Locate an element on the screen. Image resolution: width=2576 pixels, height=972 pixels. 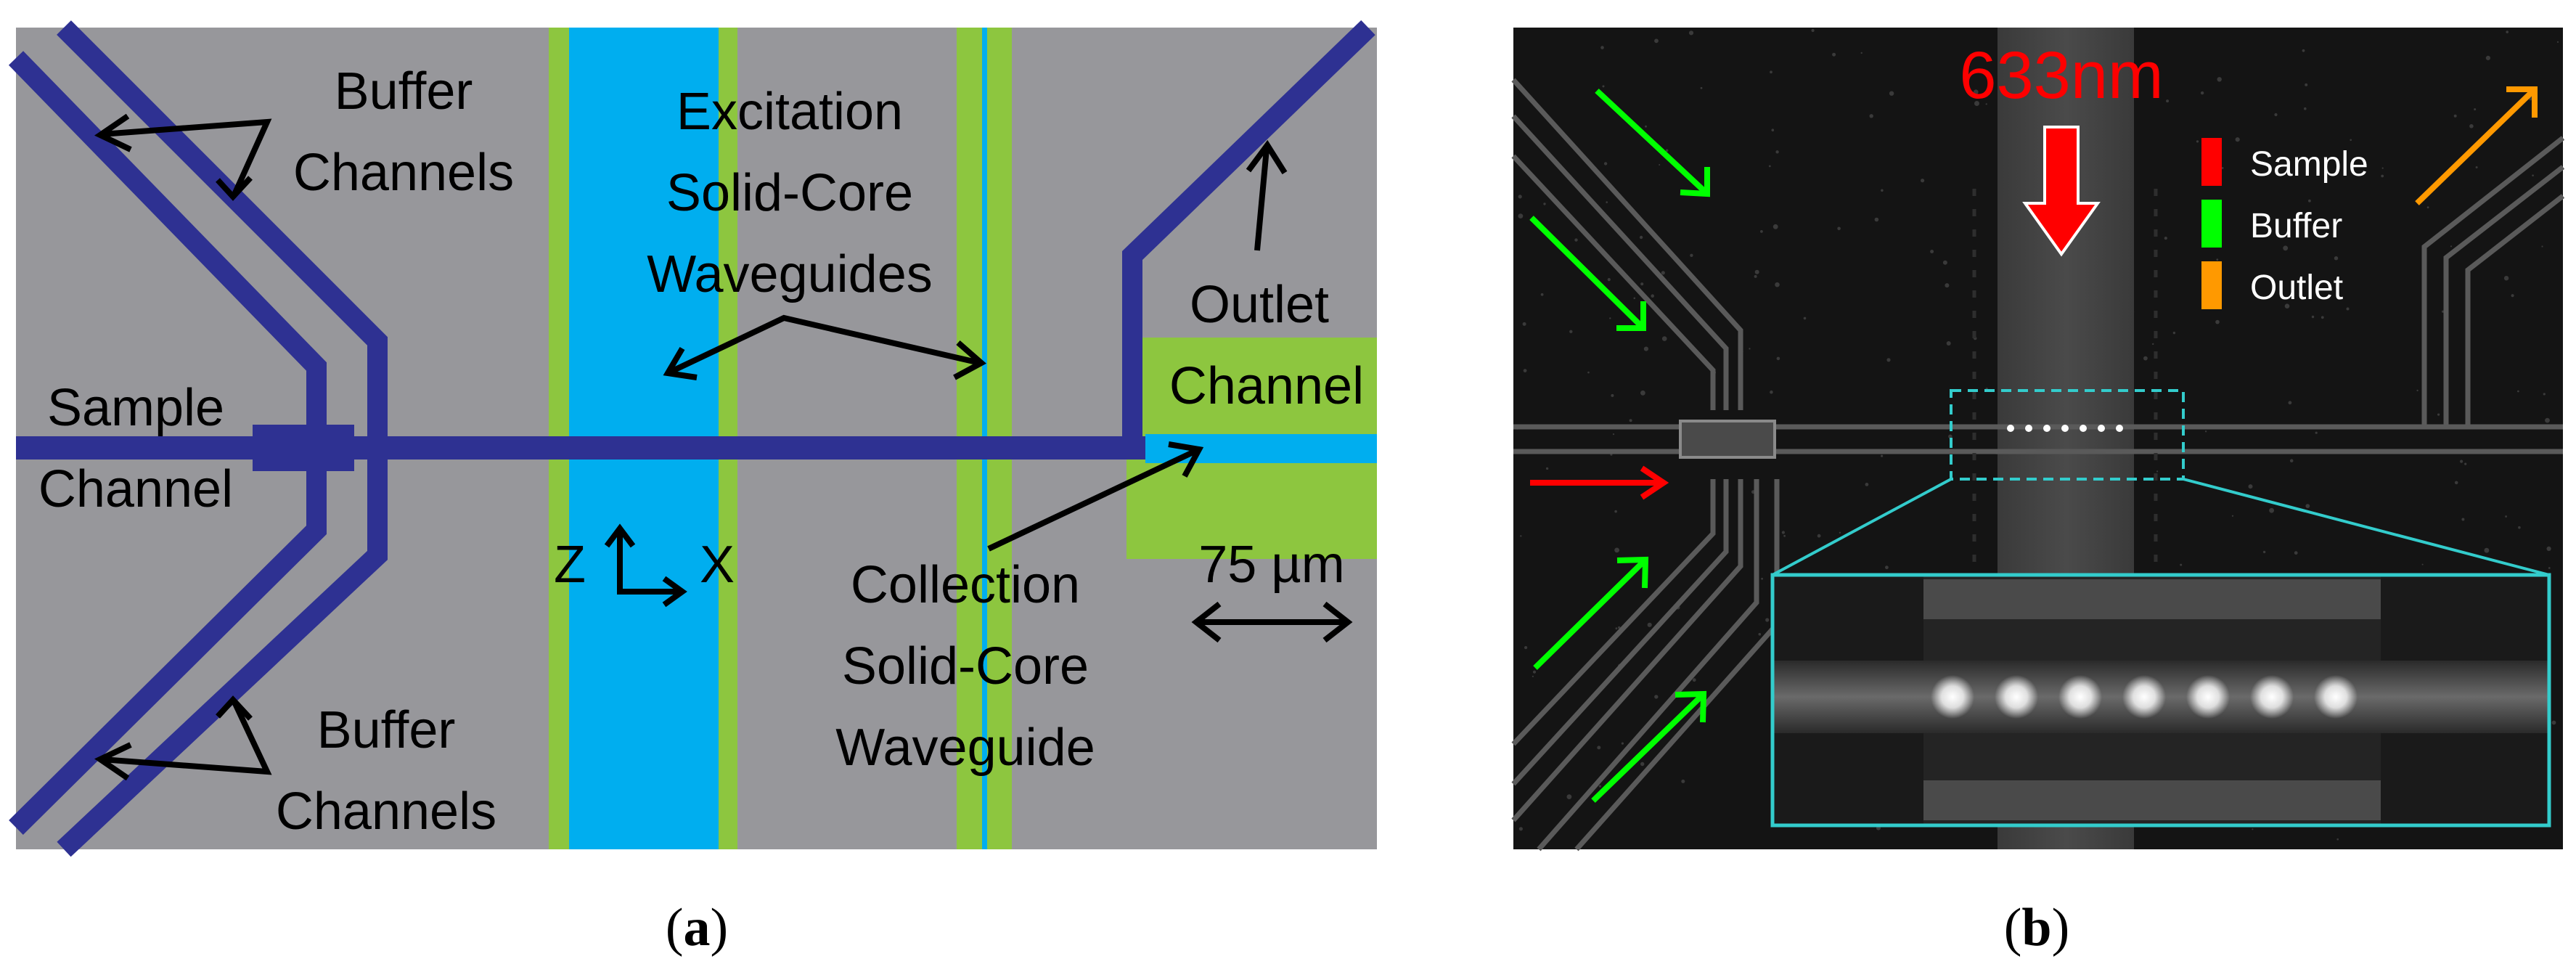
scale-bar-head-left is located at coordinates (1207, 622).